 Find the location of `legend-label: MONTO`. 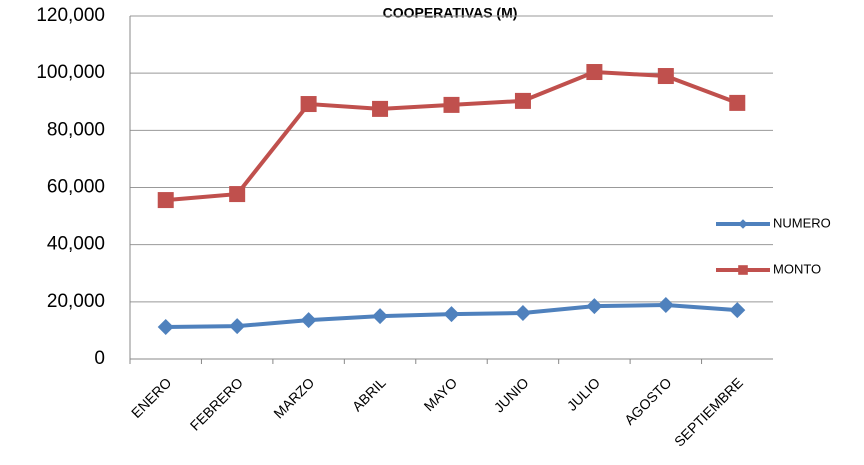

legend-label: MONTO is located at coordinates (797, 268).